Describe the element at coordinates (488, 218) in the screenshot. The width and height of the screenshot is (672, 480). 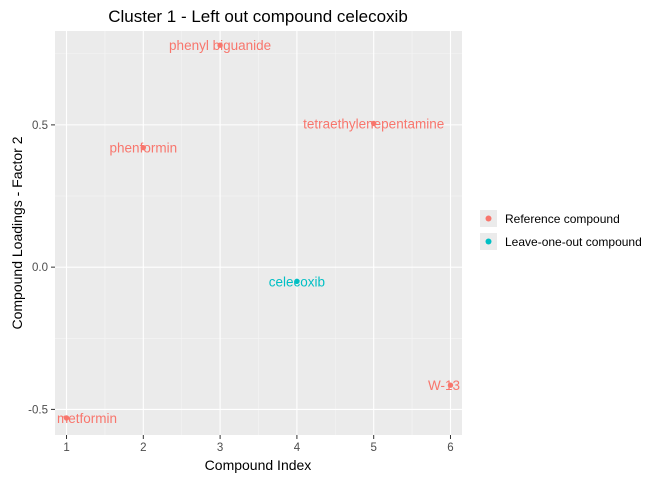
I see `legend-dot-reference` at that location.